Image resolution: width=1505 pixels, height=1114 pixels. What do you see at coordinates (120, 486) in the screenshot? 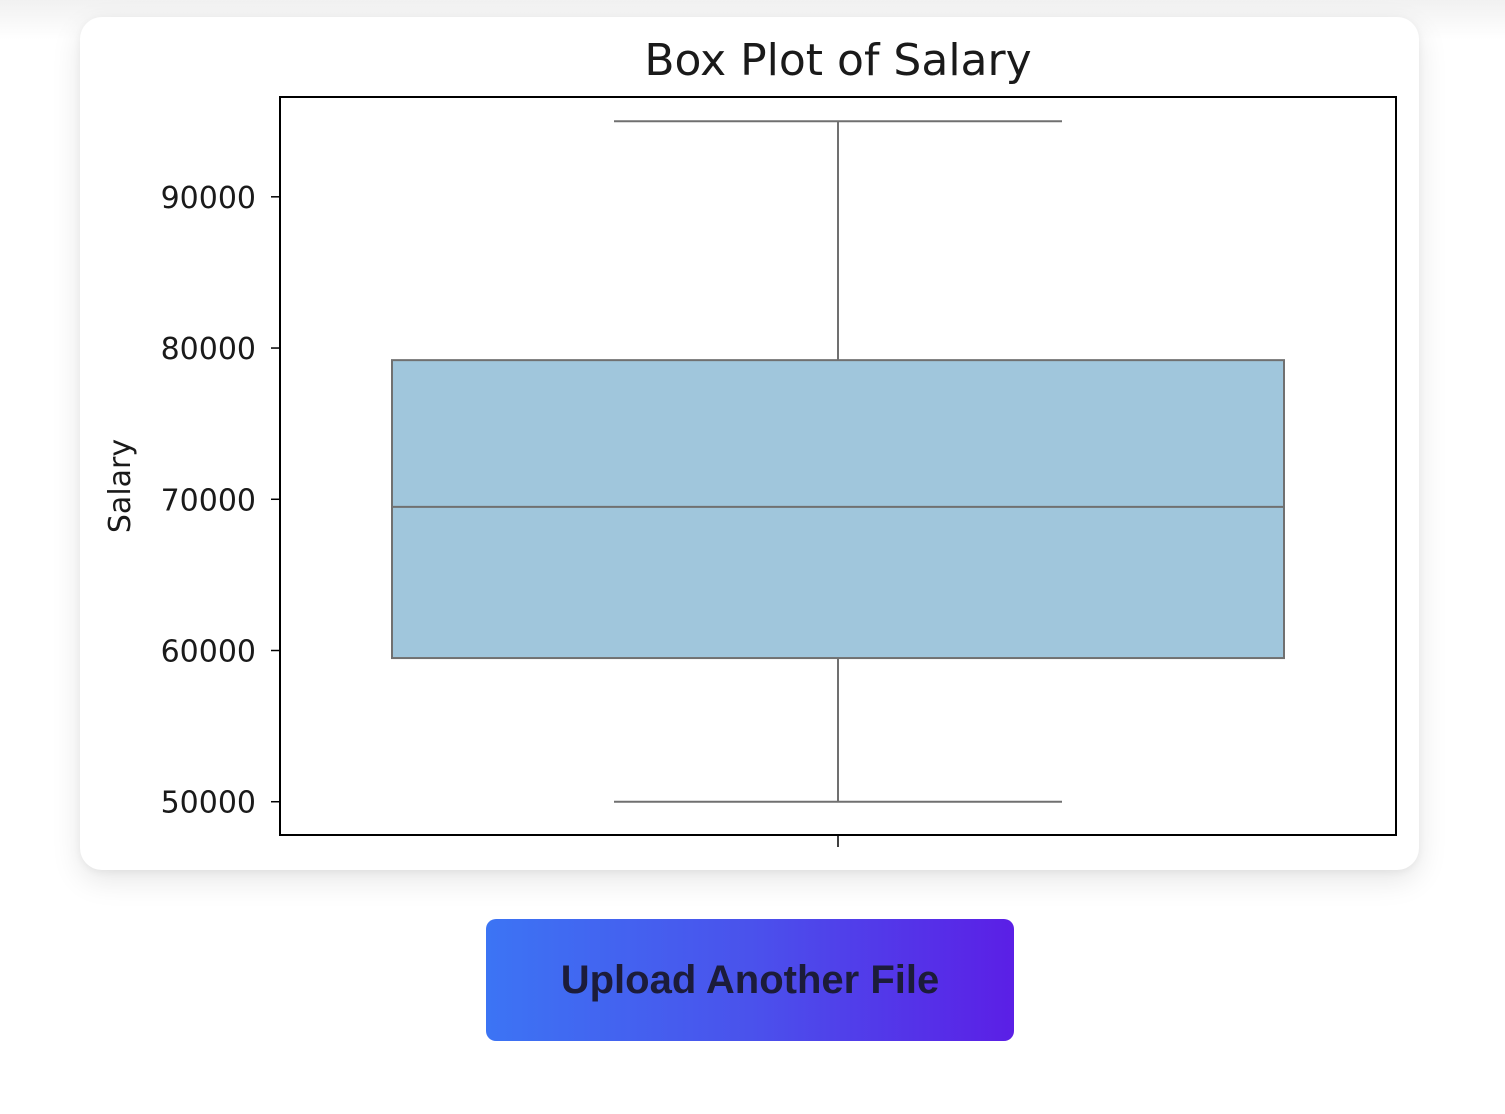
I see `y-axis-label: Salary` at bounding box center [120, 486].